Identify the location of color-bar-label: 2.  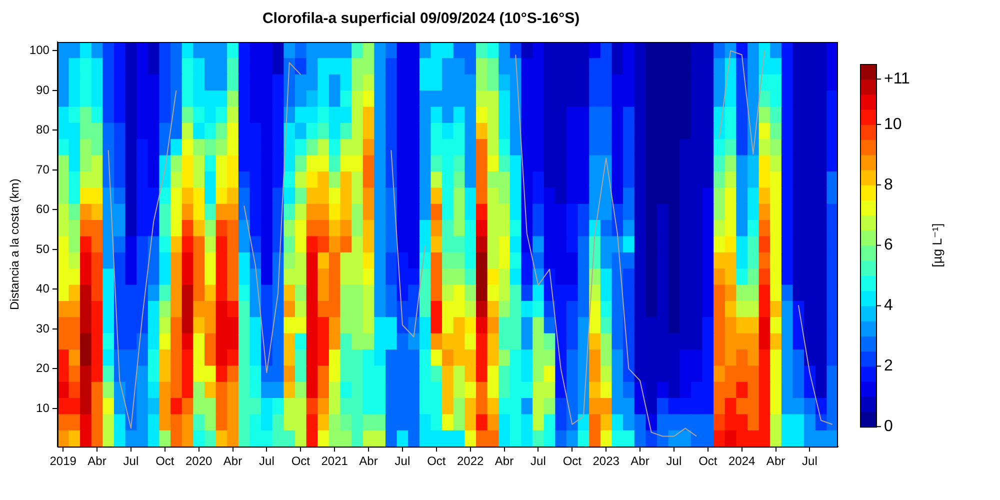
(888, 366).